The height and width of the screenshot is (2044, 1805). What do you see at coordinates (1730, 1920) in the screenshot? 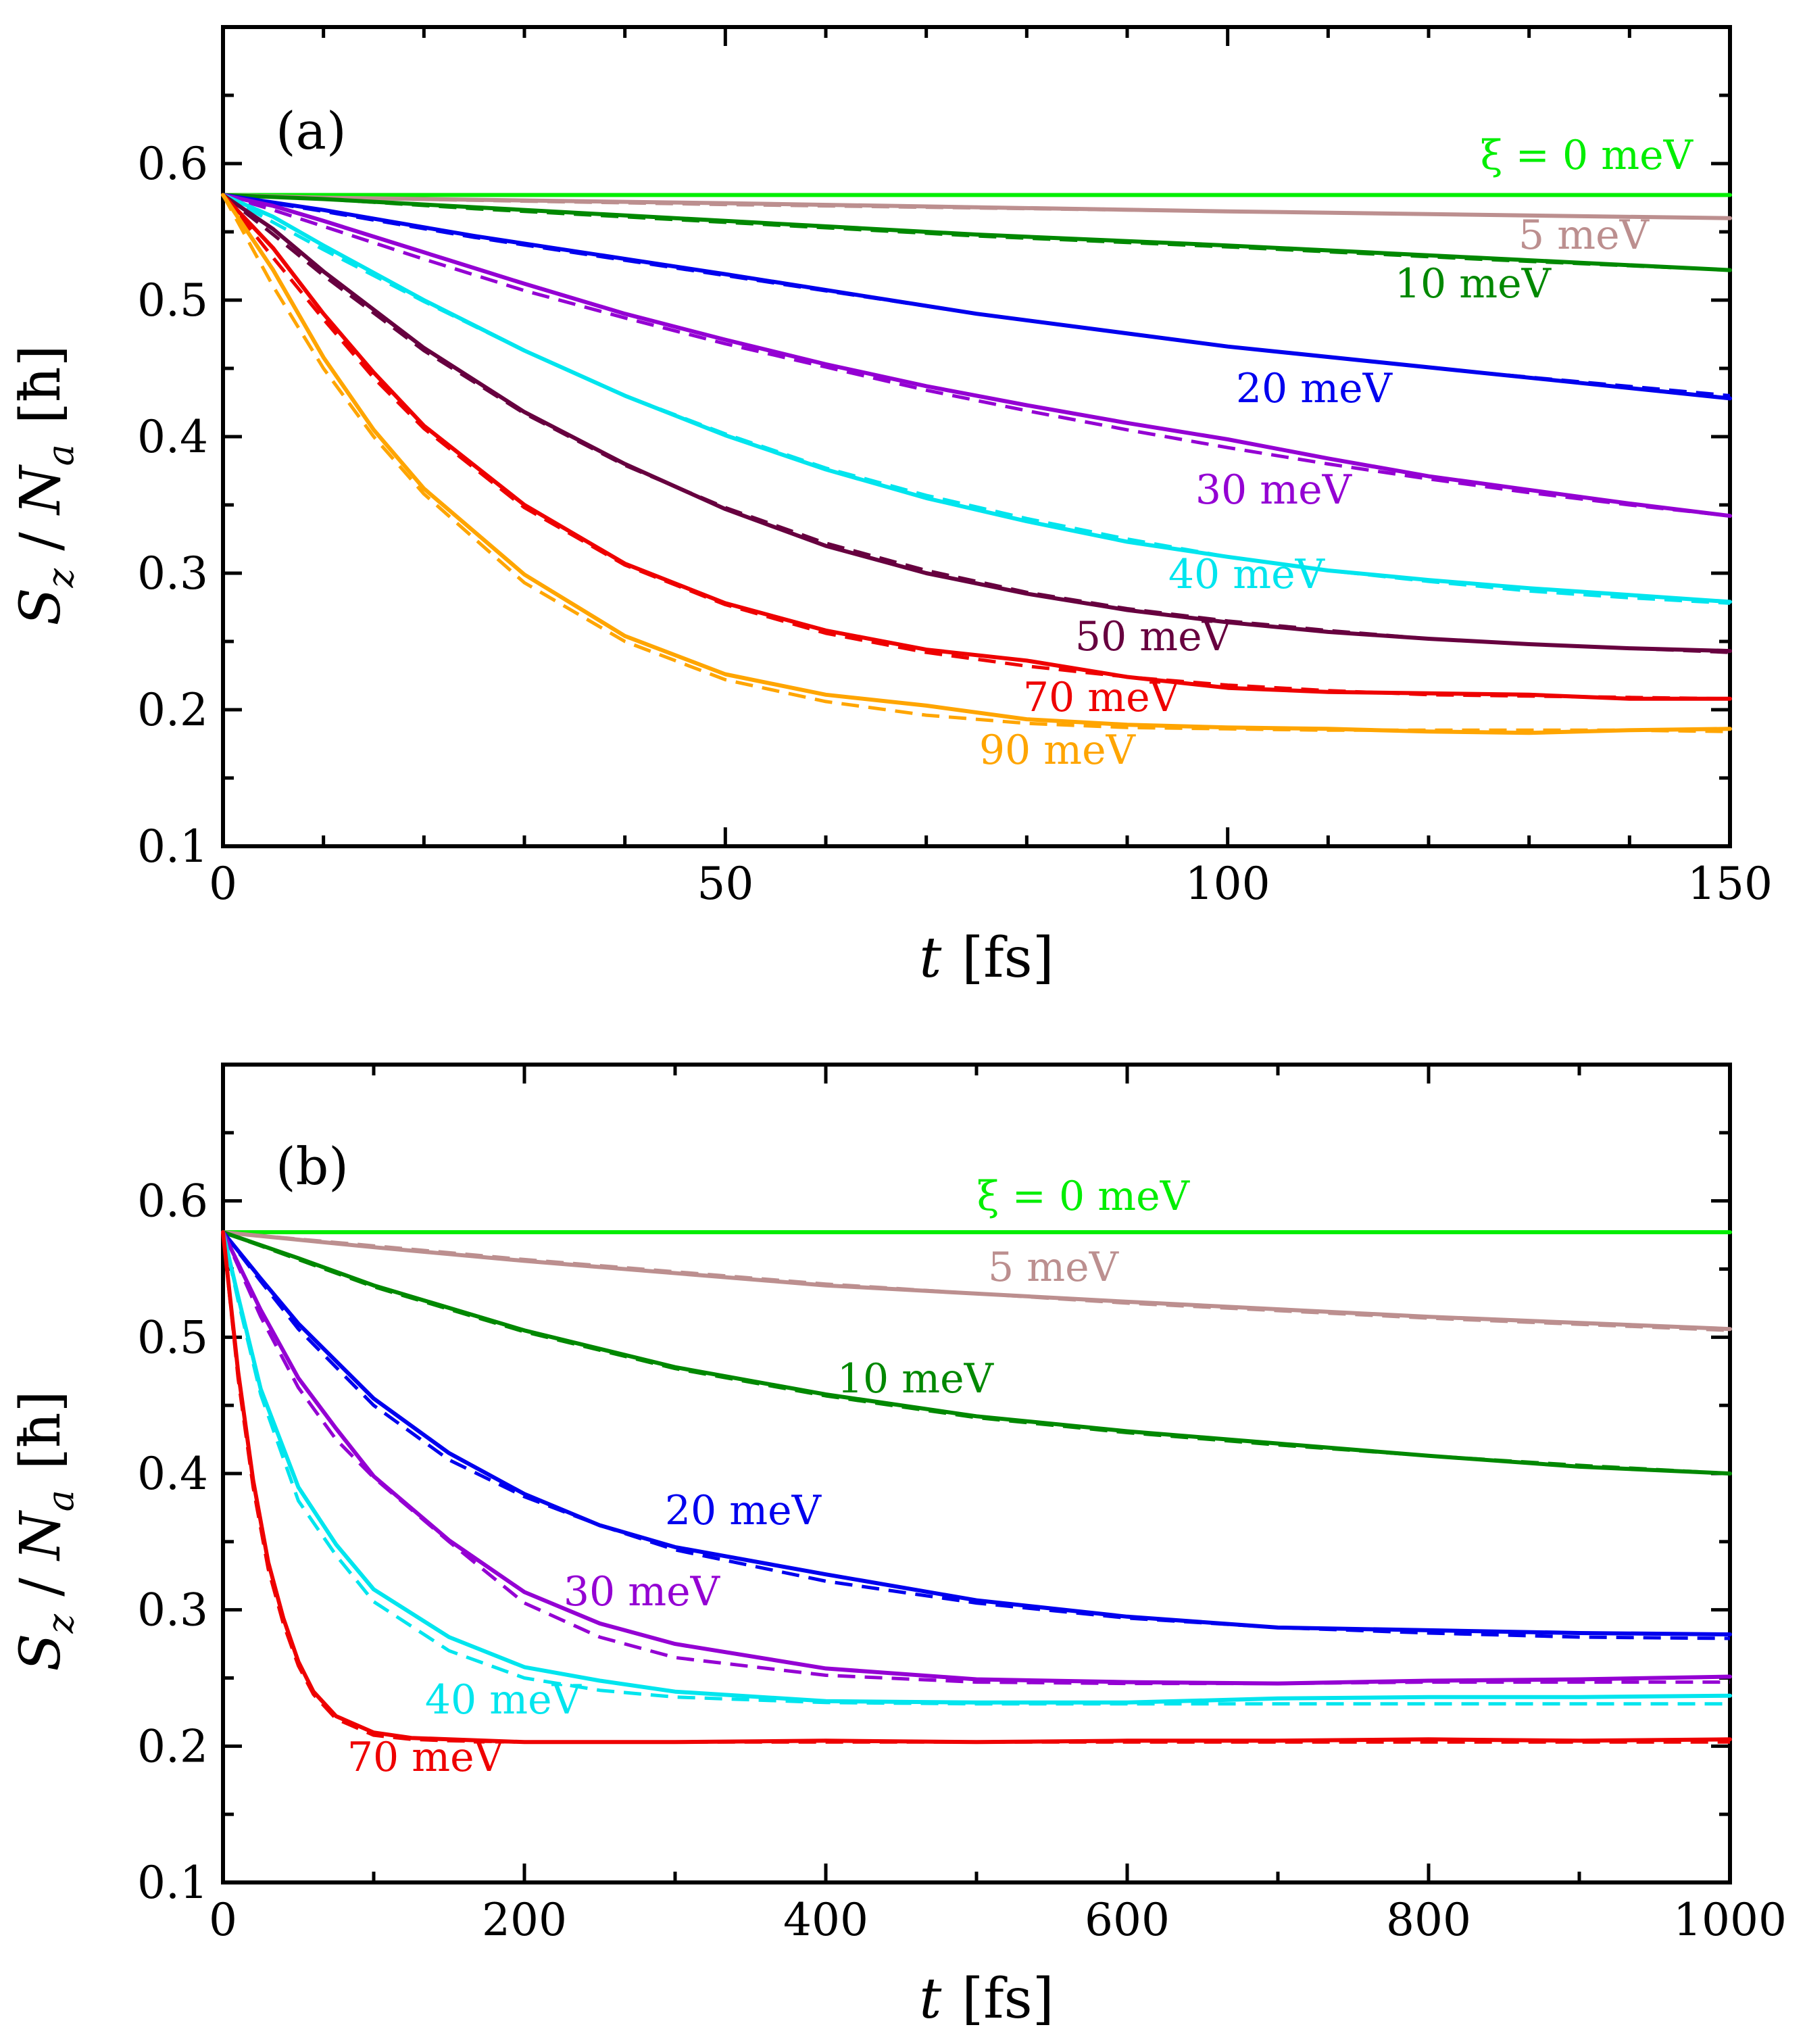
I see `x-tick-label: 1000` at bounding box center [1730, 1920].